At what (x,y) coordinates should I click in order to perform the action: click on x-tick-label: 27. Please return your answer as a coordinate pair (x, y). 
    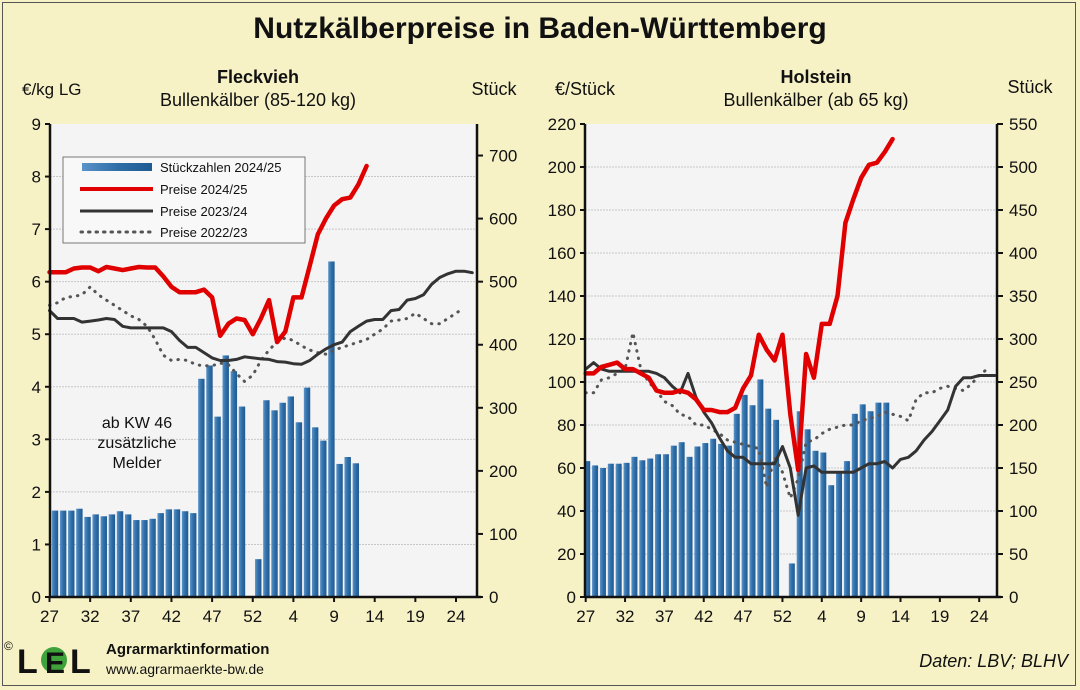
    Looking at the image, I should click on (585, 616).